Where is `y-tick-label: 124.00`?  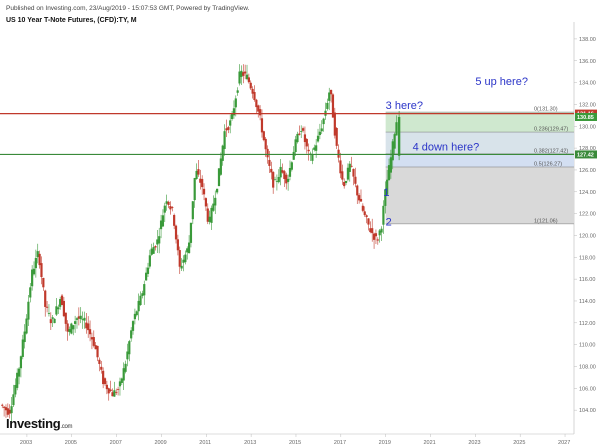
y-tick-label: 124.00 is located at coordinates (587, 193).